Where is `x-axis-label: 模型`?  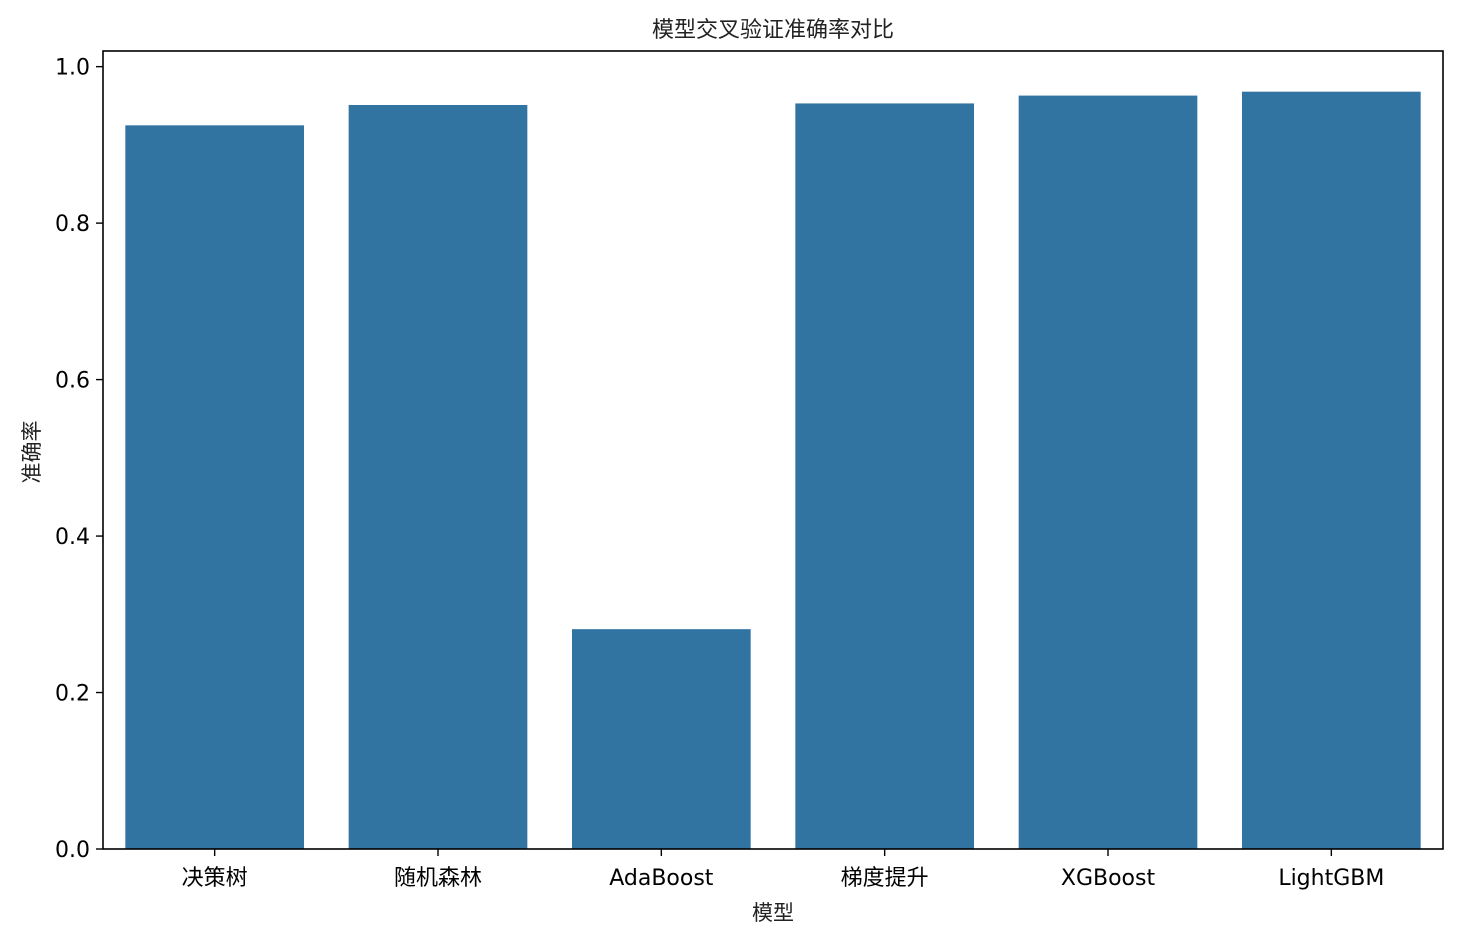
x-axis-label: 模型 is located at coordinates (773, 913).